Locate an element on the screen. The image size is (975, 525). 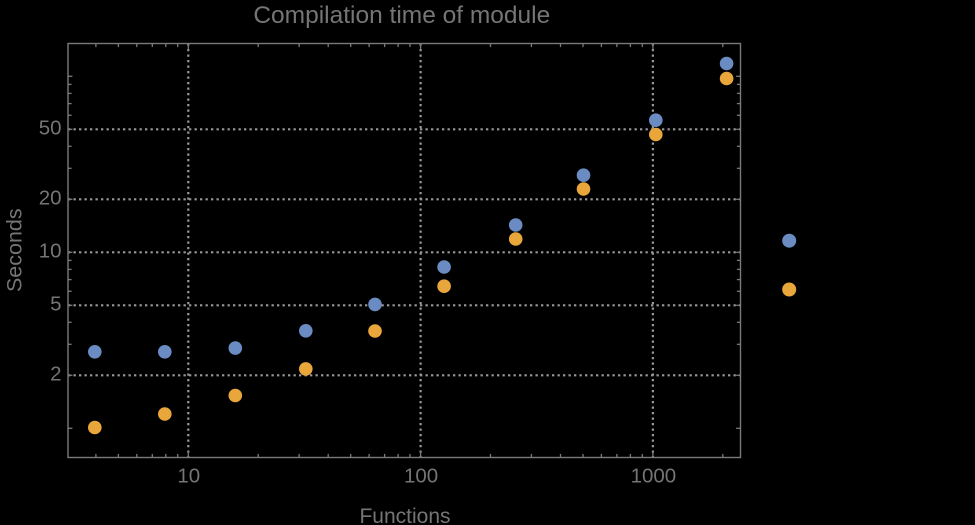
svg-text: 100 is located at coordinates (421, 476).